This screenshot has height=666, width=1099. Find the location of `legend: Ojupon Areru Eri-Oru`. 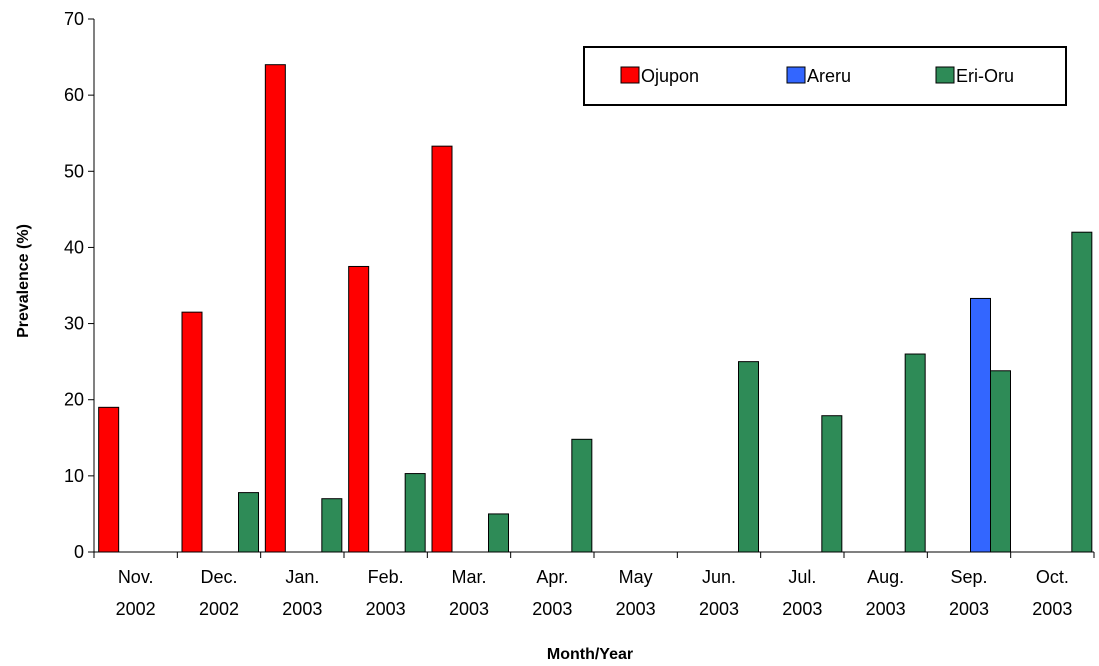

legend: Ojupon Areru Eri-Oru is located at coordinates (825, 76).